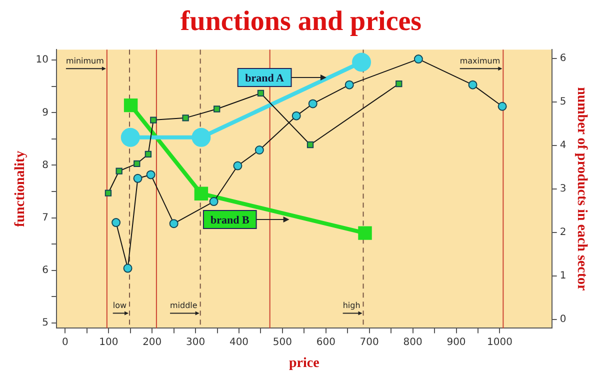 The width and height of the screenshot is (600, 380). Describe the element at coordinates (304, 364) in the screenshot. I see `x-axis-title: price` at that location.